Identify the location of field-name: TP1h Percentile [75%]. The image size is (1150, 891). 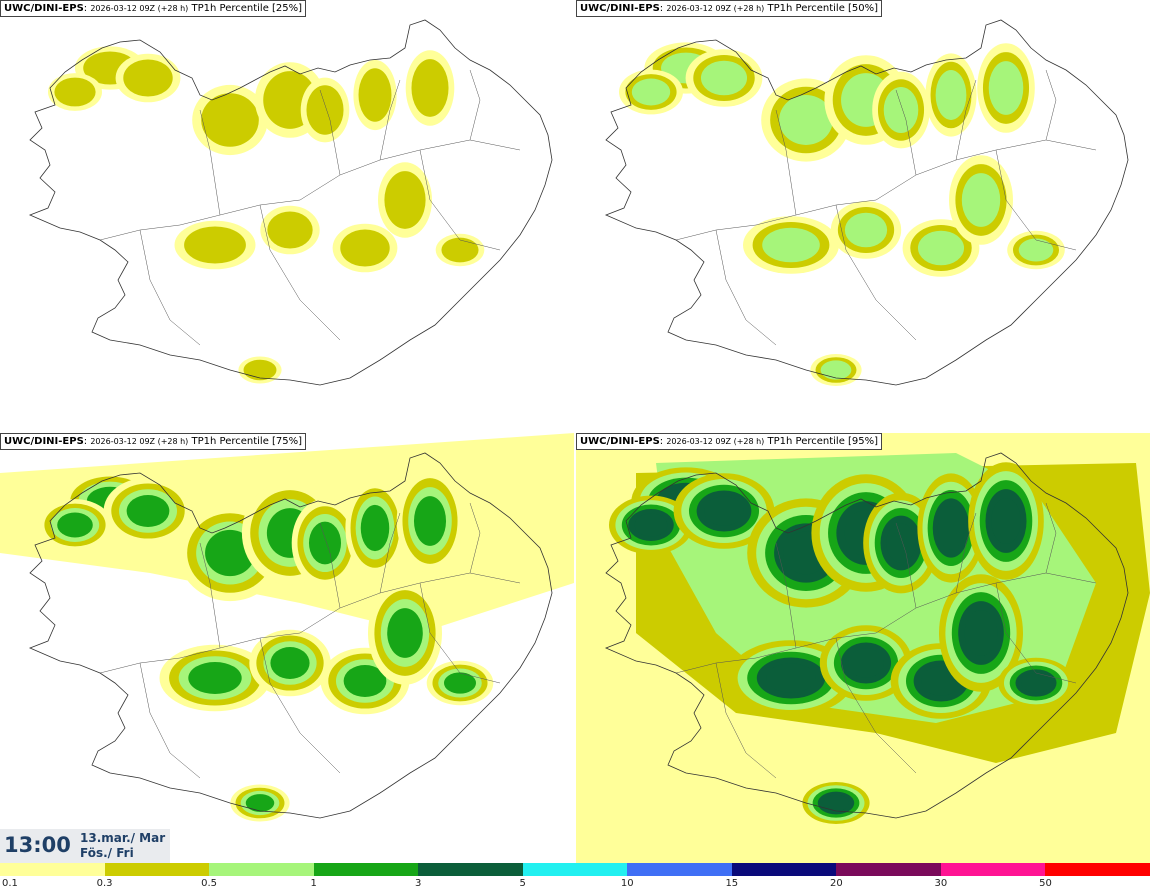
(247, 441).